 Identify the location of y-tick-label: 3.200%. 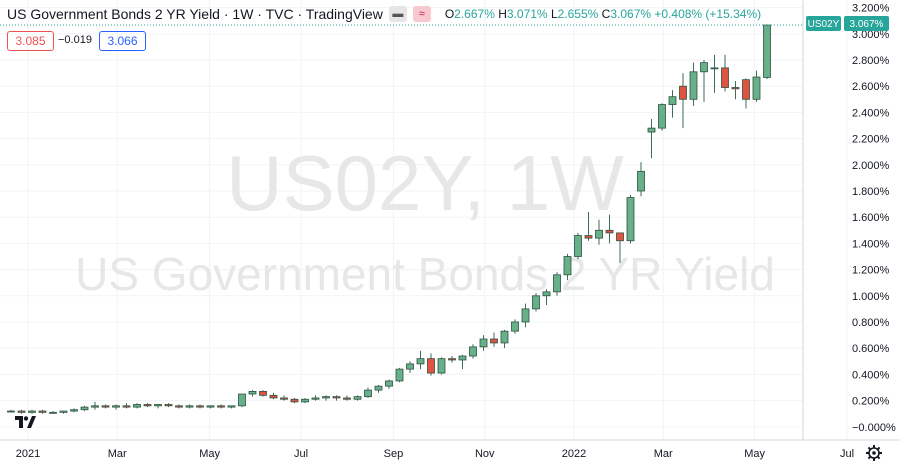
(871, 9).